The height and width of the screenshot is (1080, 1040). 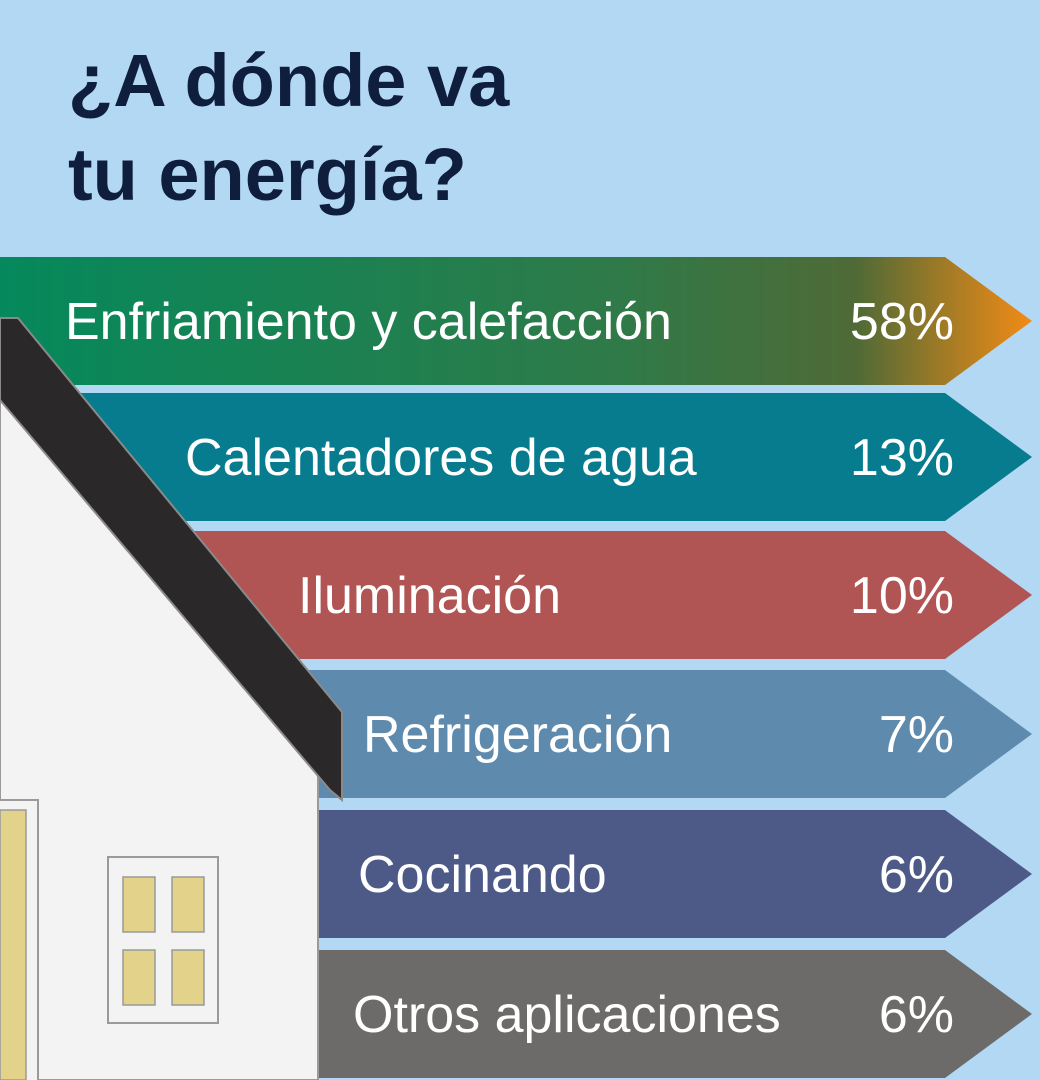 I want to click on item-label: Cocinando, so click(x=482, y=875).